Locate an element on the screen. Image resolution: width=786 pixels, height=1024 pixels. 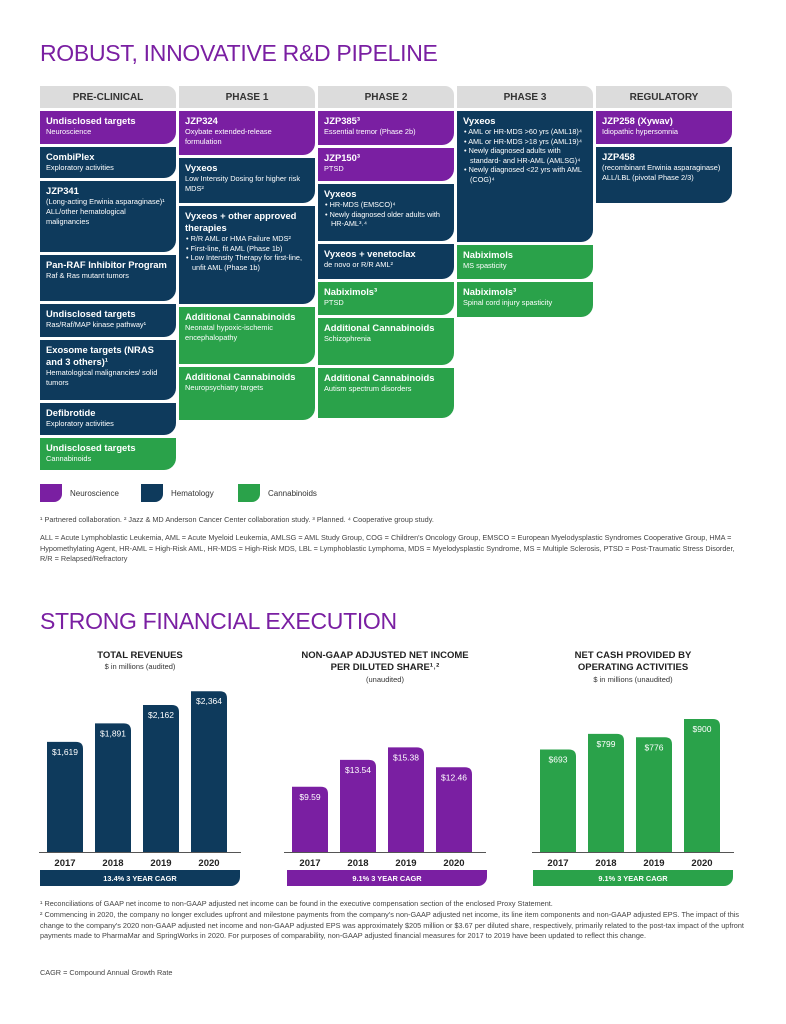
pipeline-card: Undisclosed targets Neuroscience is located at coordinates (108, 127).